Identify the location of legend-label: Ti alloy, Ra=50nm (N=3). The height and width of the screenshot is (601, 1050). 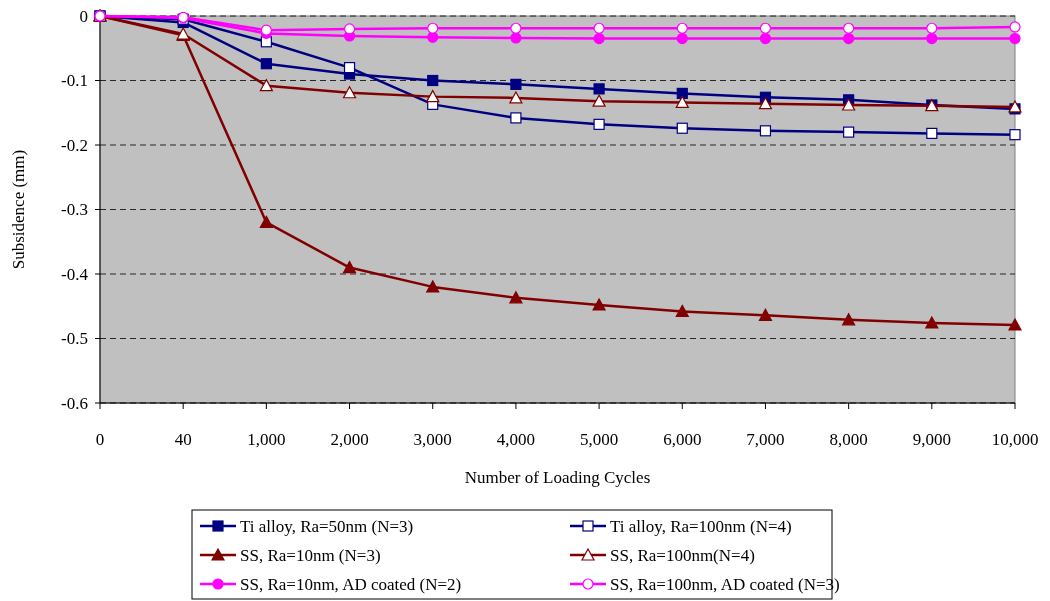
(327, 526).